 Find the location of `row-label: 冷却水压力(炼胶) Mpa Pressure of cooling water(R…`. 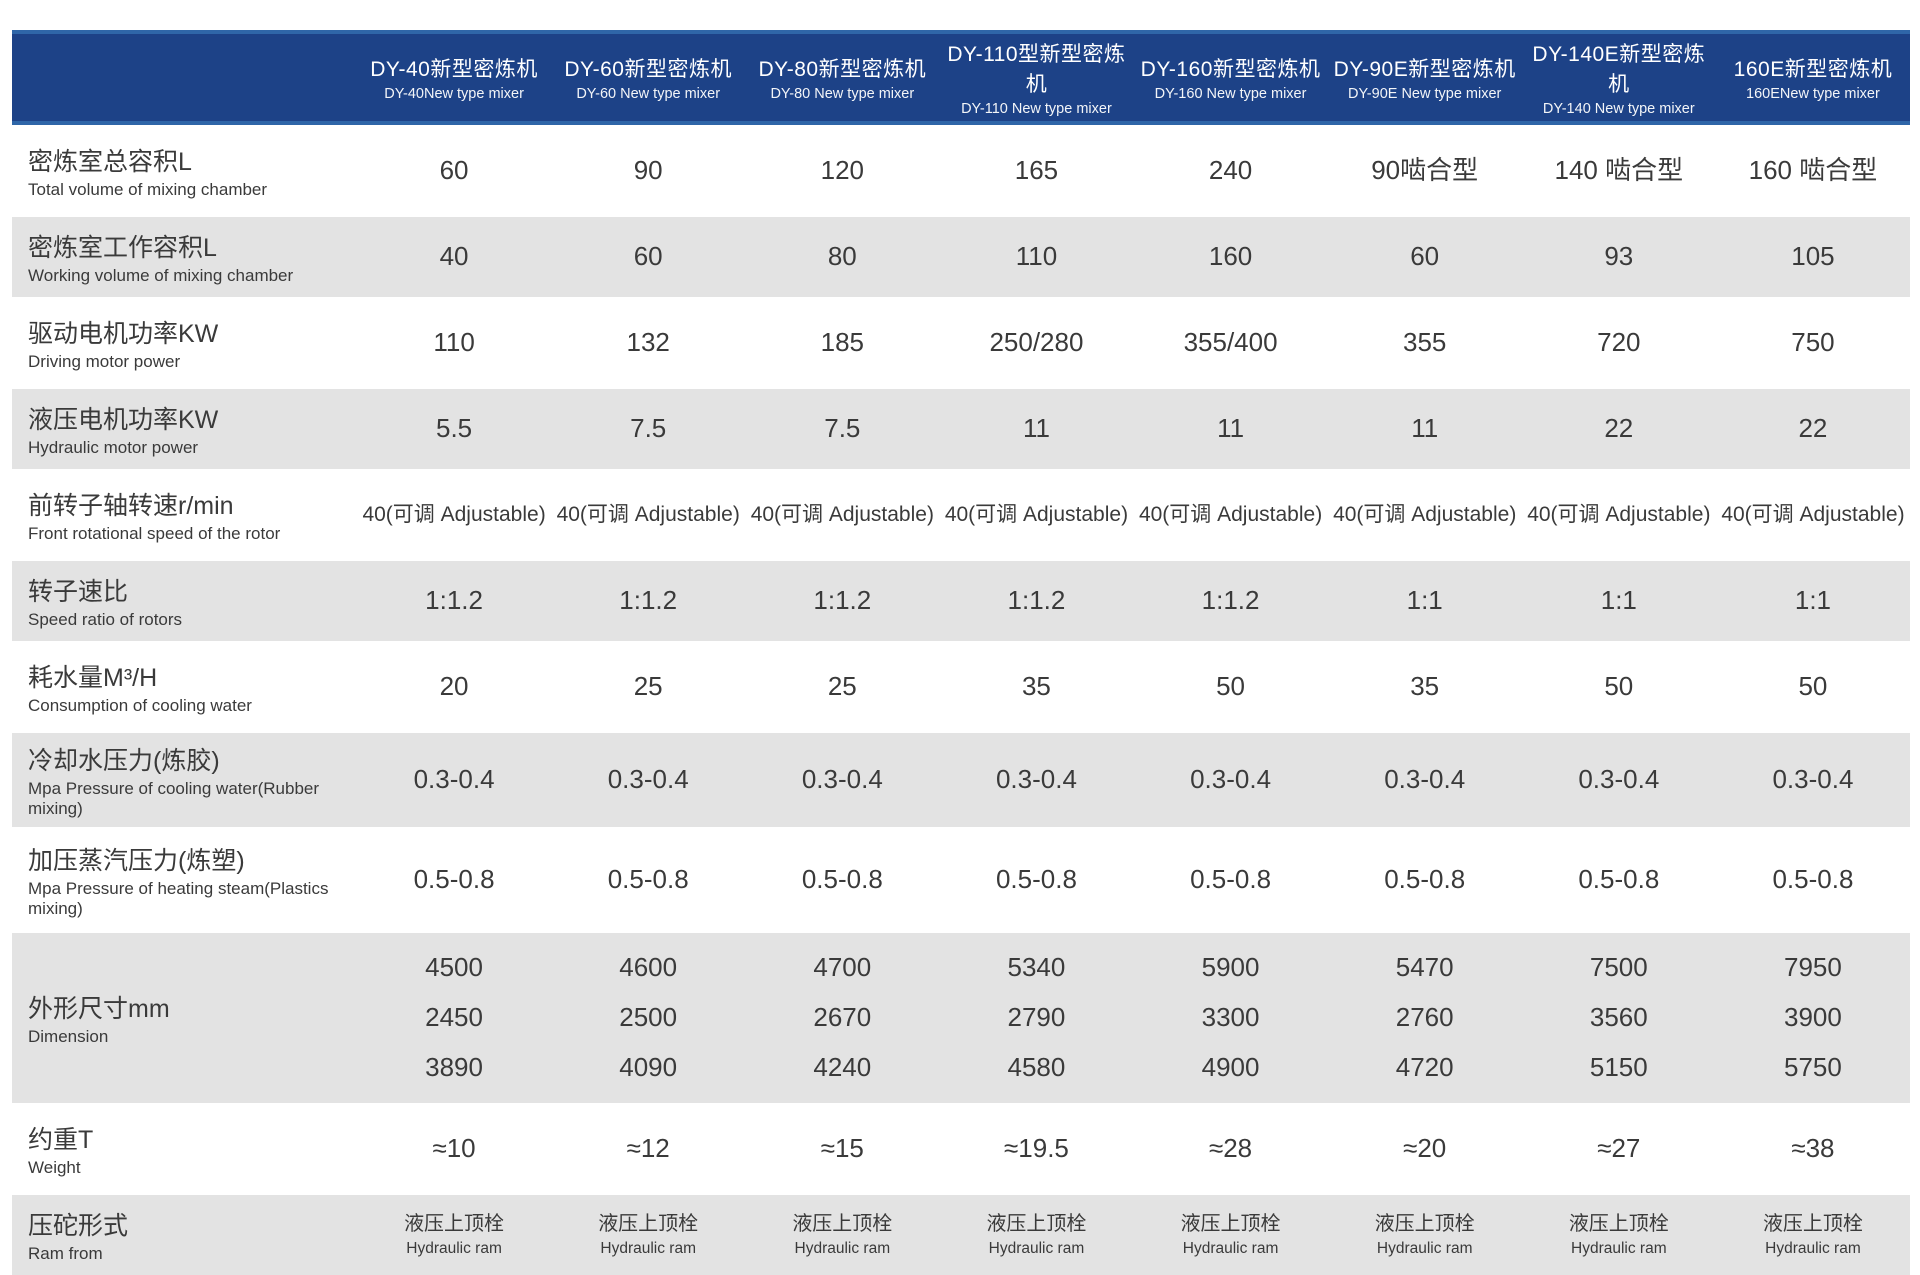

row-label: 冷却水压力(炼胶) Mpa Pressure of cooling water(R… is located at coordinates (184, 780).